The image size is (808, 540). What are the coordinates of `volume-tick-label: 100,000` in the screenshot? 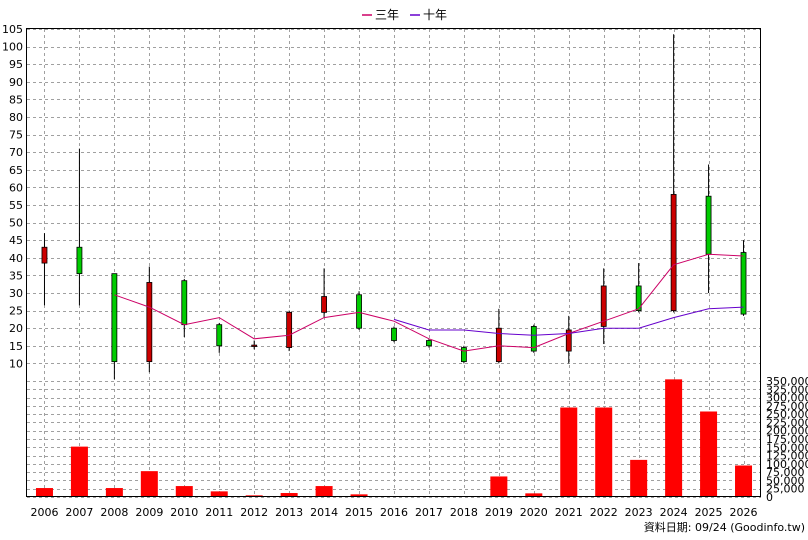 It's located at (787, 464).